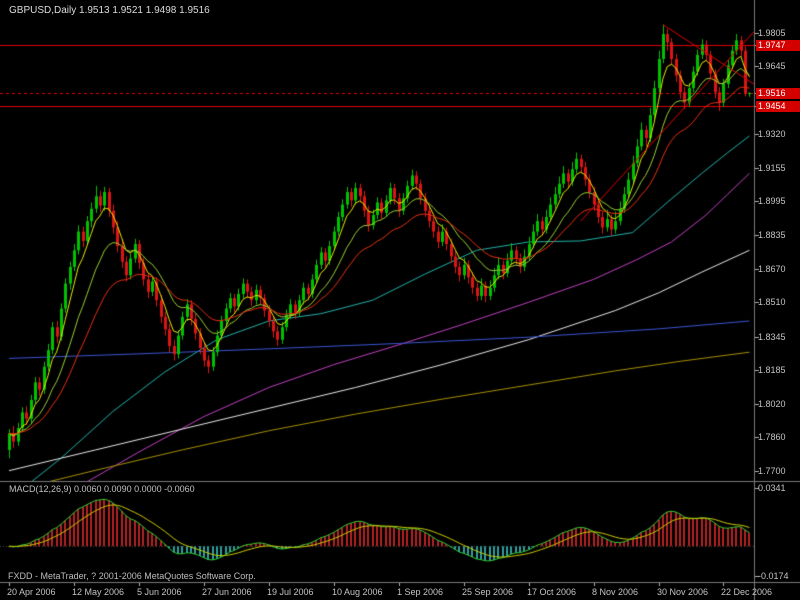  I want to click on symbol-ohlc-label: GBPUSD,Daily 1.9513 1.9521 1.9498 1.9516, so click(109, 10).